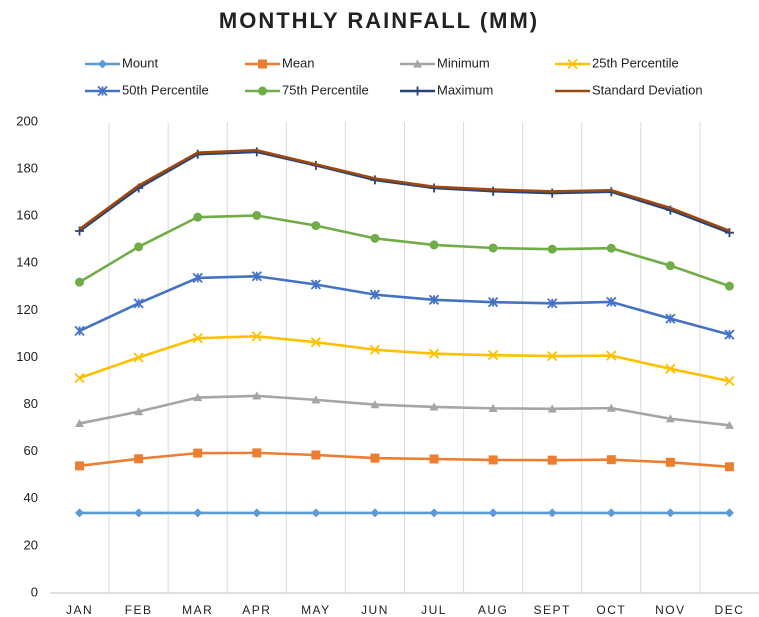 This screenshot has height=617, width=759. I want to click on y-tick-label: 100, so click(27, 356).